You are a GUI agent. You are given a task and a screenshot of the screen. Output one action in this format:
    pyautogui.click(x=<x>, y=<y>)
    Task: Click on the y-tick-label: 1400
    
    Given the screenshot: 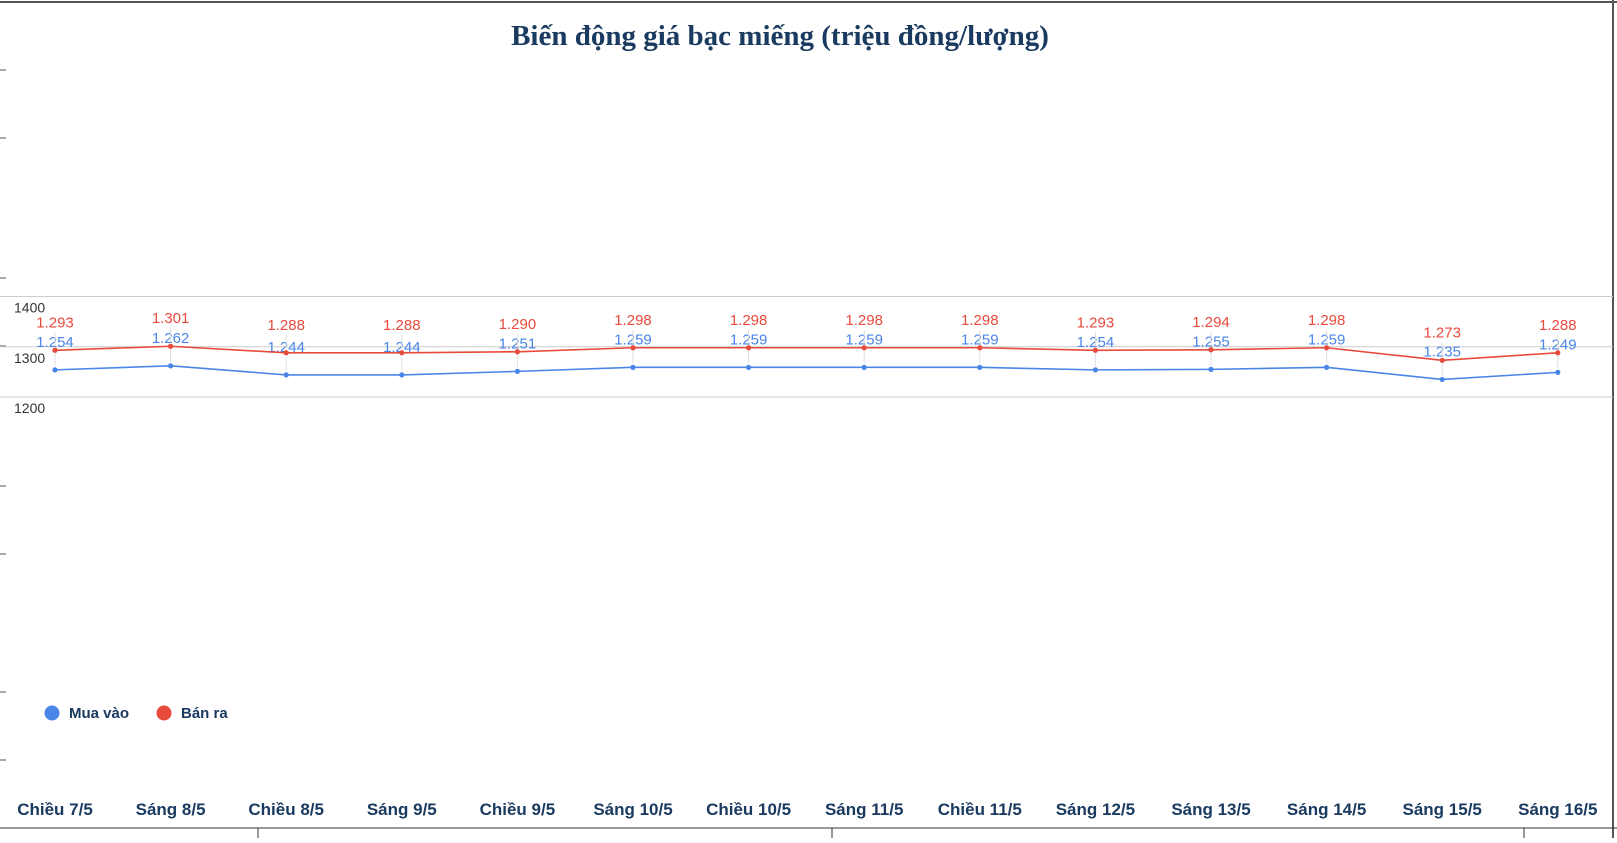 What is the action you would take?
    pyautogui.click(x=29, y=308)
    